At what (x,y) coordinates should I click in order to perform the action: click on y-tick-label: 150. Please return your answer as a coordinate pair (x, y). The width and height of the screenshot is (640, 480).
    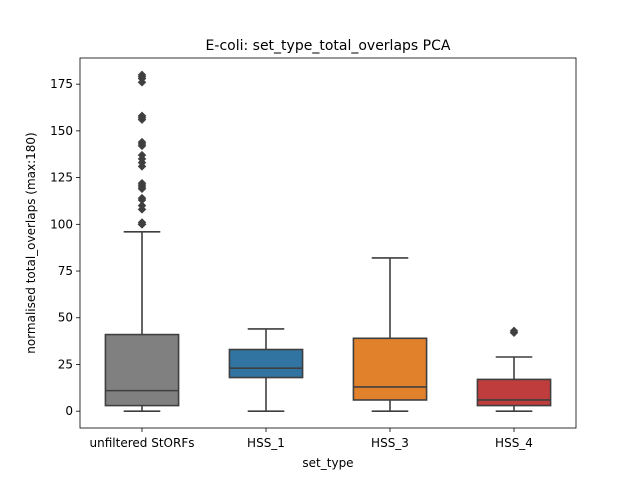
    Looking at the image, I should click on (61, 131).